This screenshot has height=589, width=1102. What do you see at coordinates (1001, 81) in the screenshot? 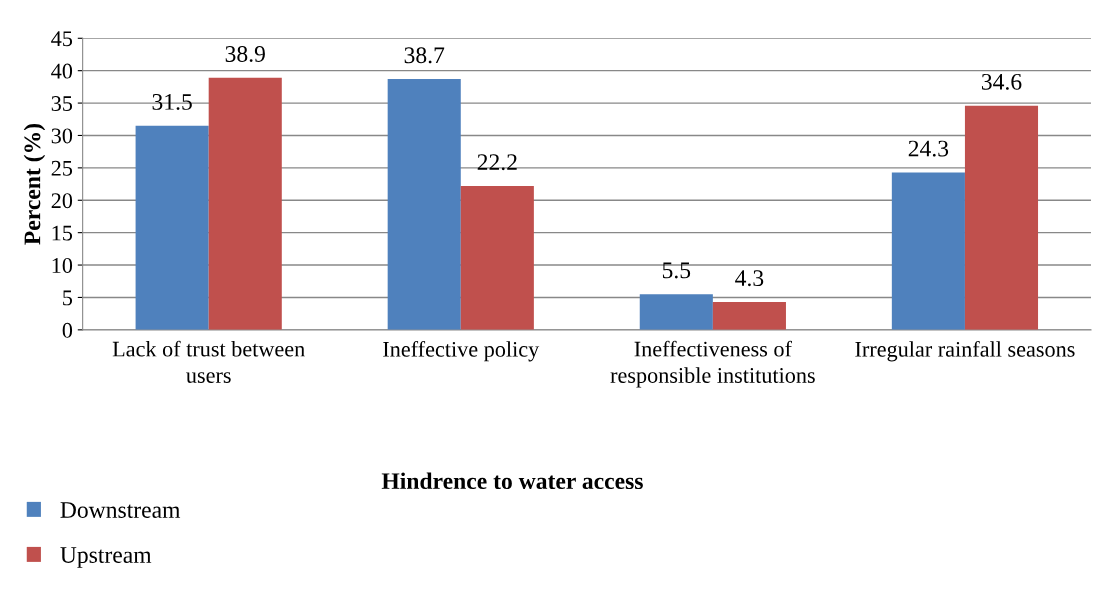
I see `data-label: 34.6` at bounding box center [1001, 81].